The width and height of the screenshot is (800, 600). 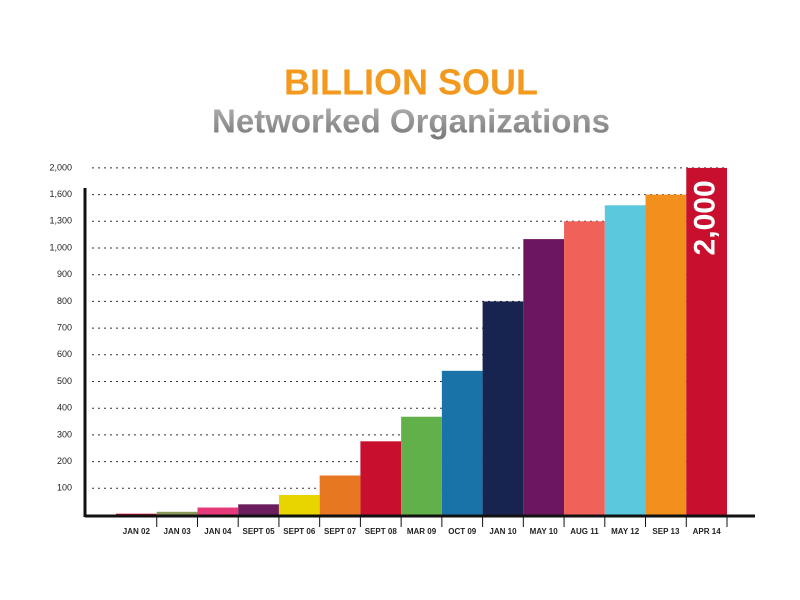 I want to click on y-tick-label: 900, so click(x=64, y=274).